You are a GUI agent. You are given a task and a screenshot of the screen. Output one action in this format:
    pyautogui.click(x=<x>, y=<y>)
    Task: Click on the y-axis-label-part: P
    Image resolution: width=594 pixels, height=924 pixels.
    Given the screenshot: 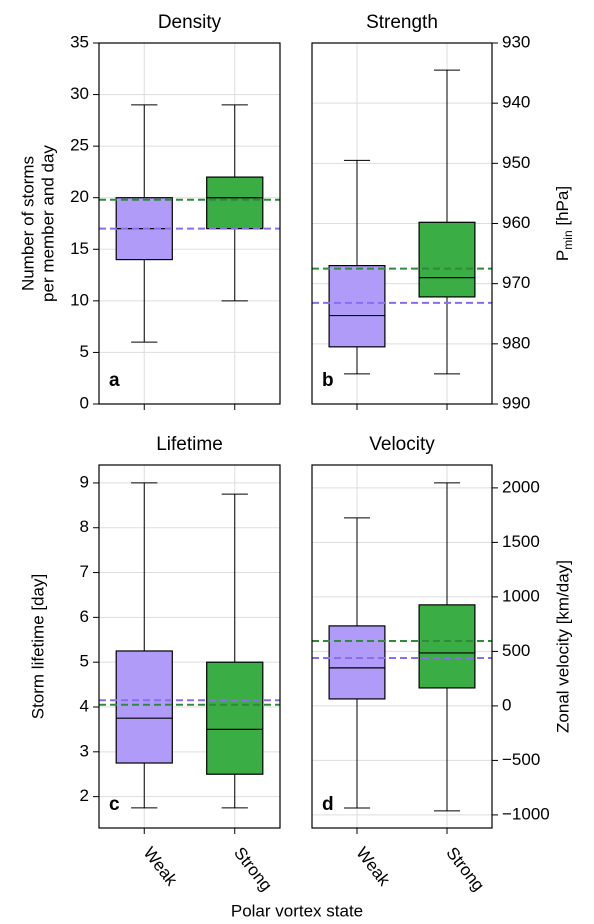 What is the action you would take?
    pyautogui.click(x=562, y=255)
    